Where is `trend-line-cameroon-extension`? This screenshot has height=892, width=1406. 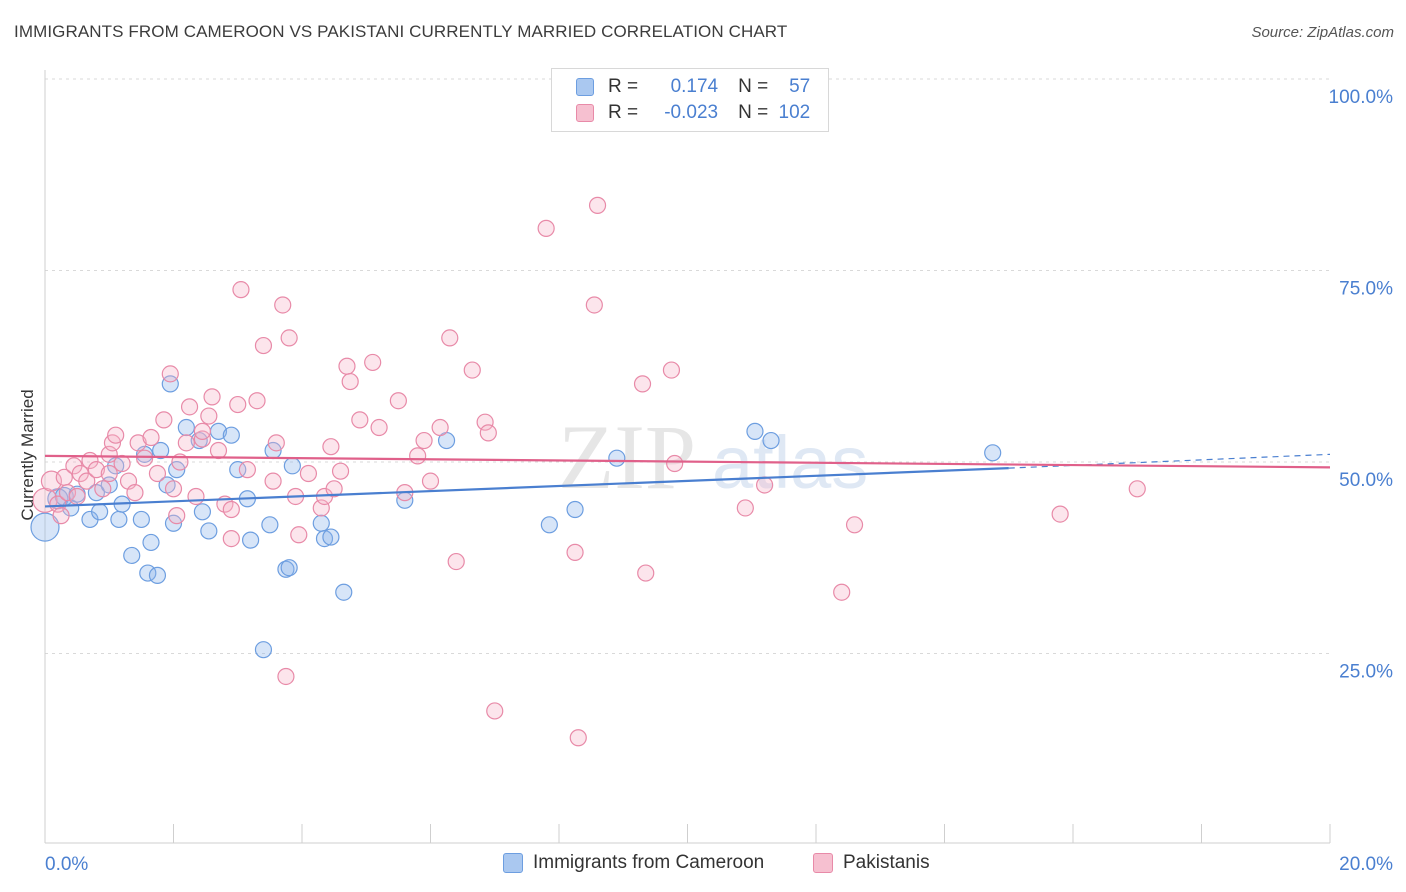 trend-line-cameroon-extension is located at coordinates (1169, 461).